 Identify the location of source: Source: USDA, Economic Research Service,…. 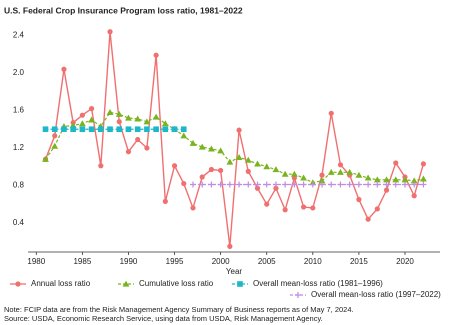
(163, 318).